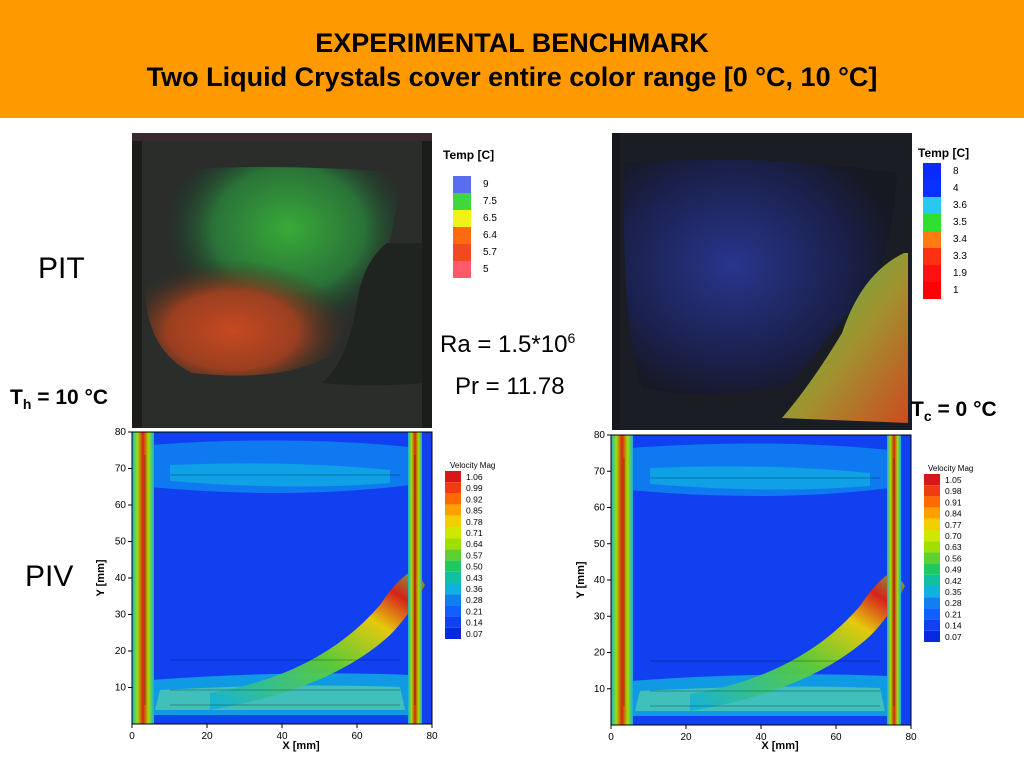 The height and width of the screenshot is (768, 1024). What do you see at coordinates (474, 511) in the screenshot?
I see `colorbar-value: 0.85` at bounding box center [474, 511].